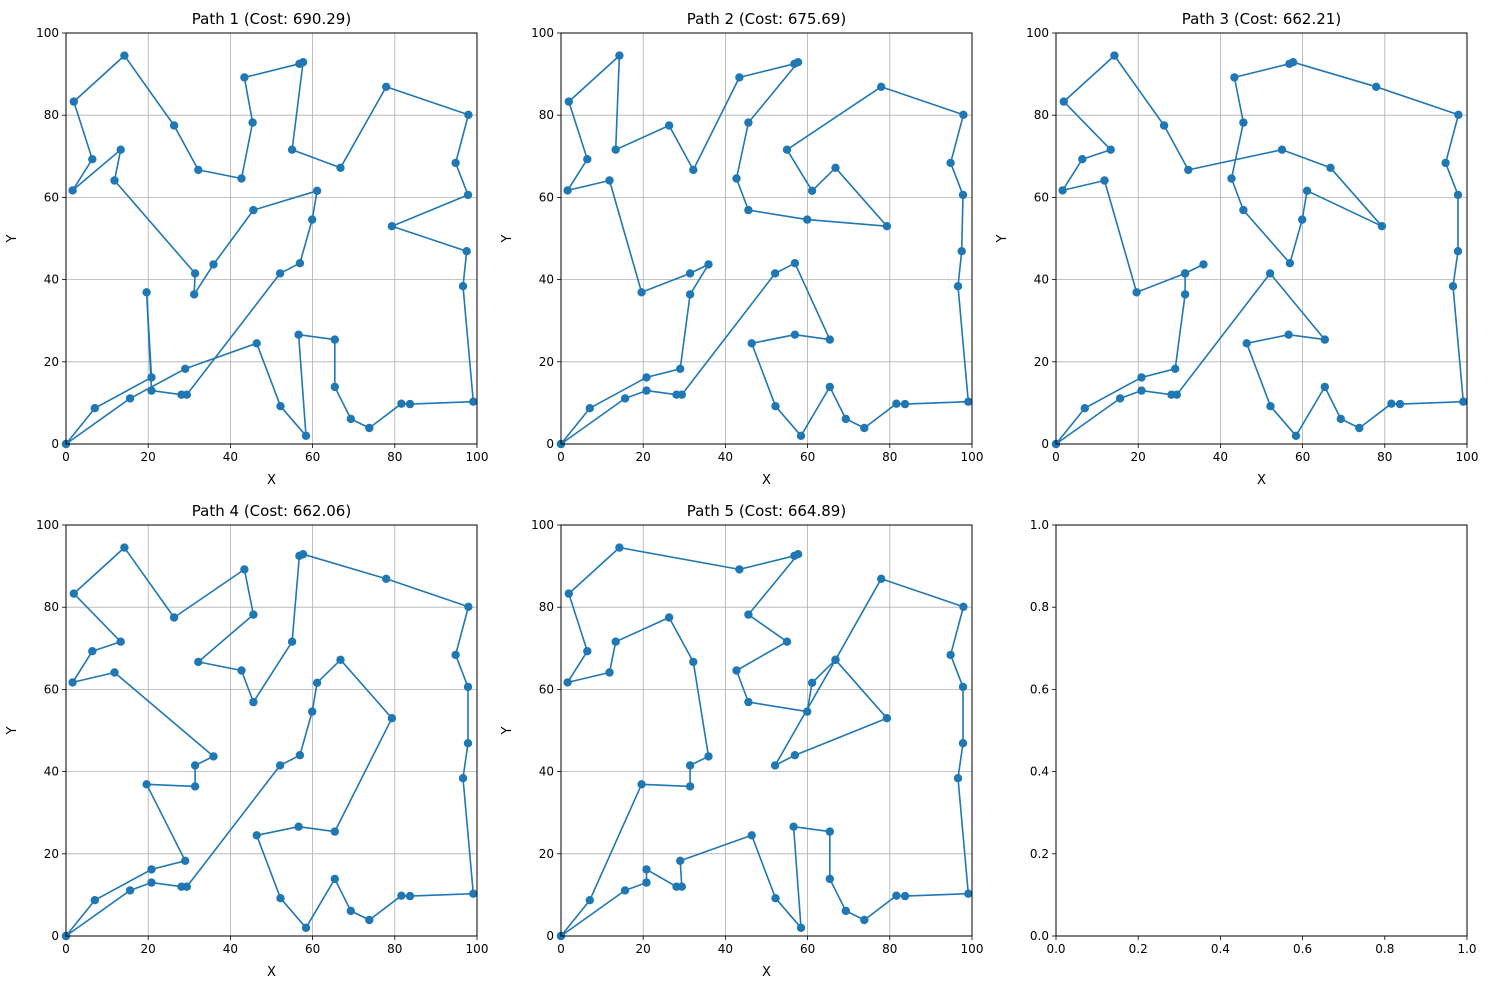 The height and width of the screenshot is (989, 1489). What do you see at coordinates (766, 511) in the screenshot?
I see `subplot-title: Path 5 (Cost: 664.89)` at bounding box center [766, 511].